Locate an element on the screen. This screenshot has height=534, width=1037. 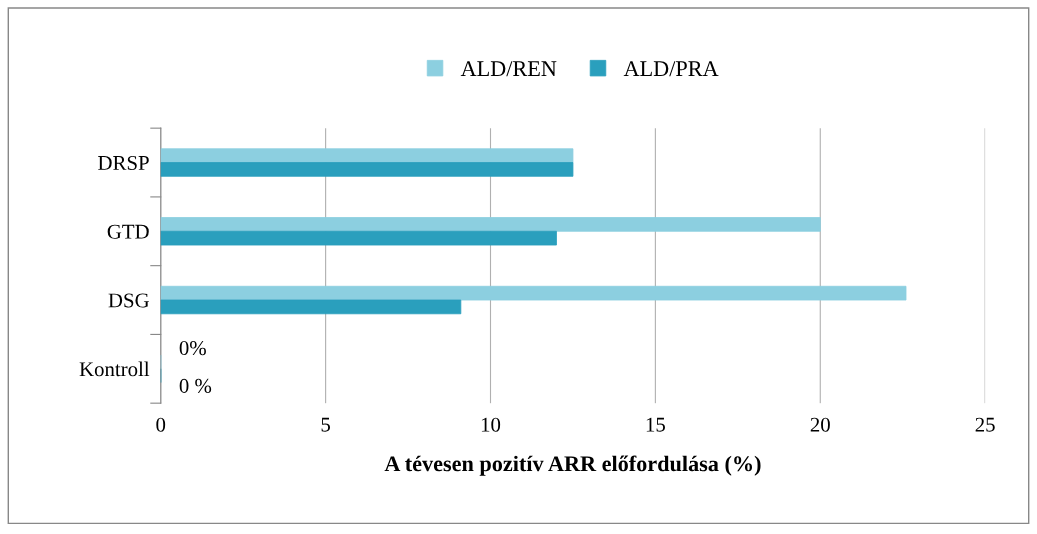
x-tick-label: 20 is located at coordinates (820, 424).